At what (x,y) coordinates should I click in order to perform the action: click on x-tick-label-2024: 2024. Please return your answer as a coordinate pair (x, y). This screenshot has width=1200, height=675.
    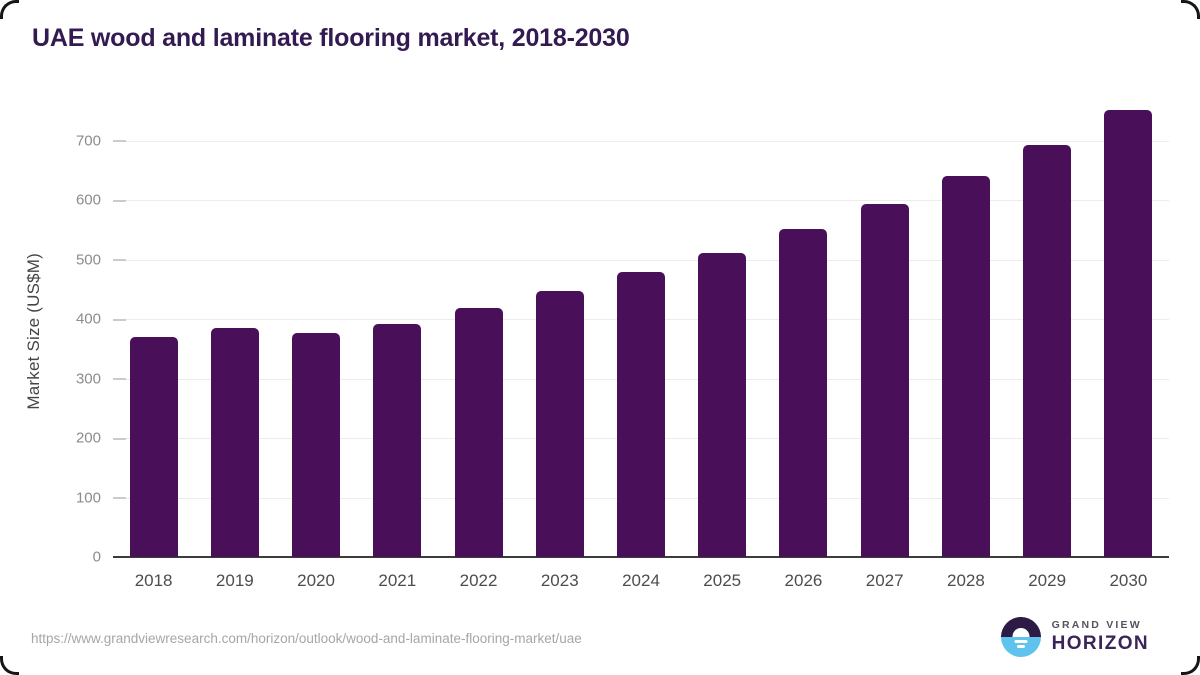
    Looking at the image, I should click on (641, 580).